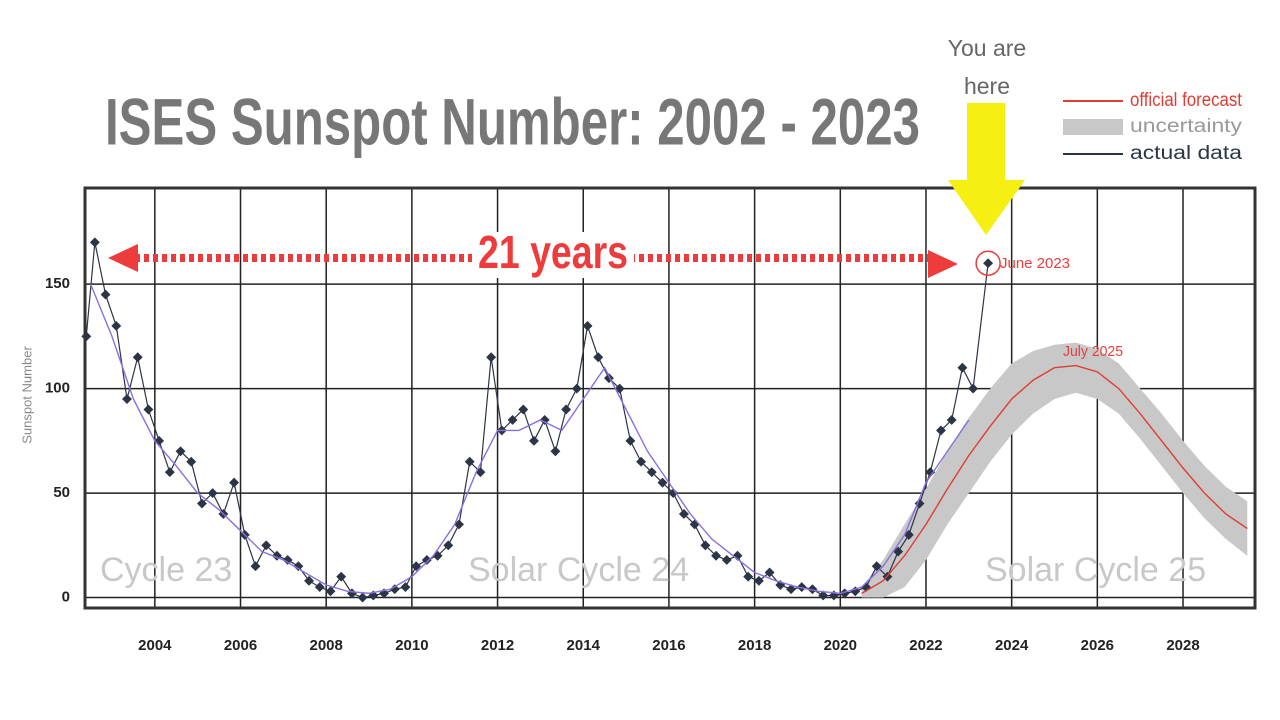 This screenshot has height=720, width=1280. I want to click on y-tick-label: 50, so click(61, 492).